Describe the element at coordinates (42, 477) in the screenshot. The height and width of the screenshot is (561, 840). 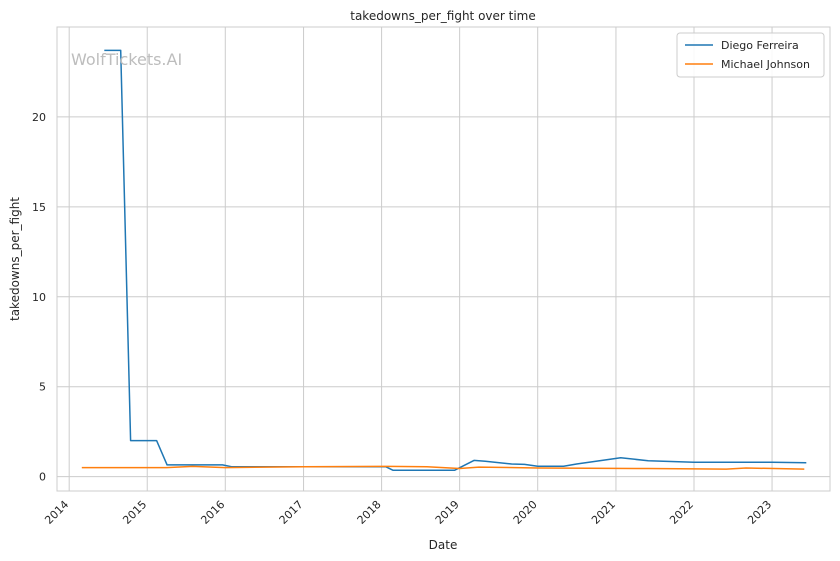
I see `y-tick-label: 0` at that location.